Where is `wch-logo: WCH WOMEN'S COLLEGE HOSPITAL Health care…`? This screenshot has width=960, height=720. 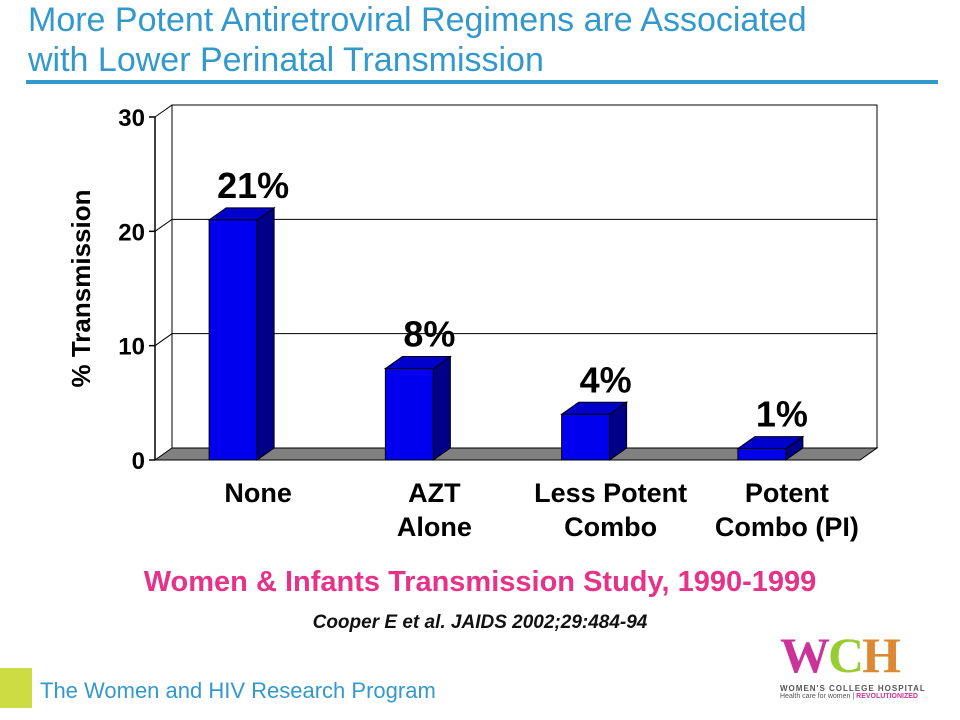 wch-logo: WCH WOMEN'S COLLEGE HOSPITAL Health care… is located at coordinates (860, 668).